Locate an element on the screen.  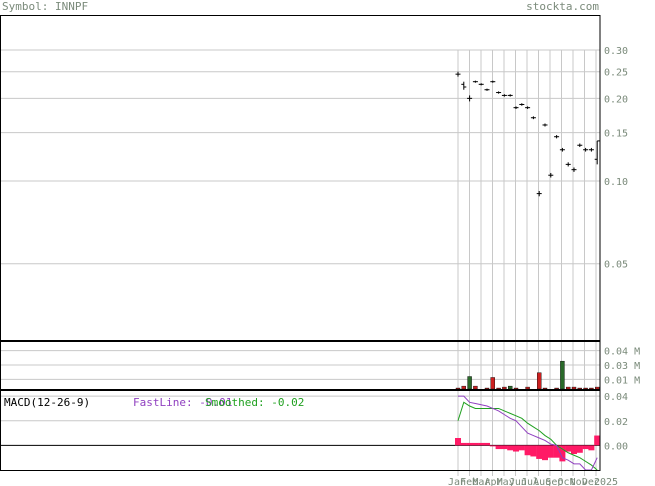
month-tick-label: Aug is located at coordinates (542, 481).